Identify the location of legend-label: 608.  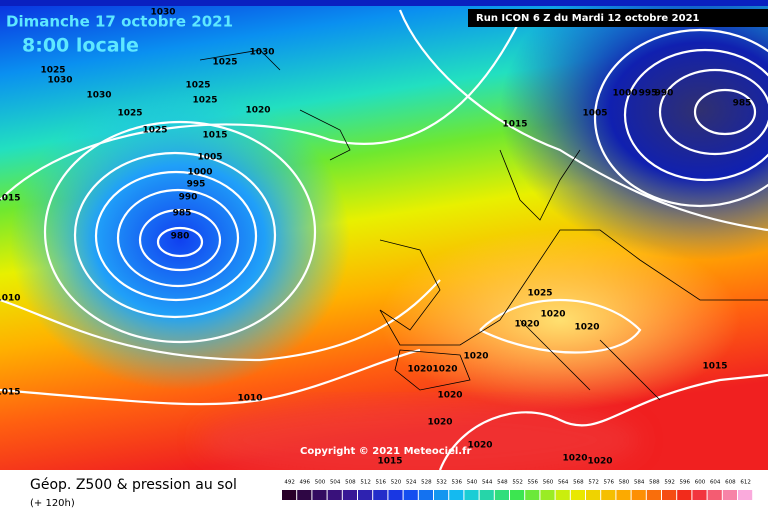
(730, 483).